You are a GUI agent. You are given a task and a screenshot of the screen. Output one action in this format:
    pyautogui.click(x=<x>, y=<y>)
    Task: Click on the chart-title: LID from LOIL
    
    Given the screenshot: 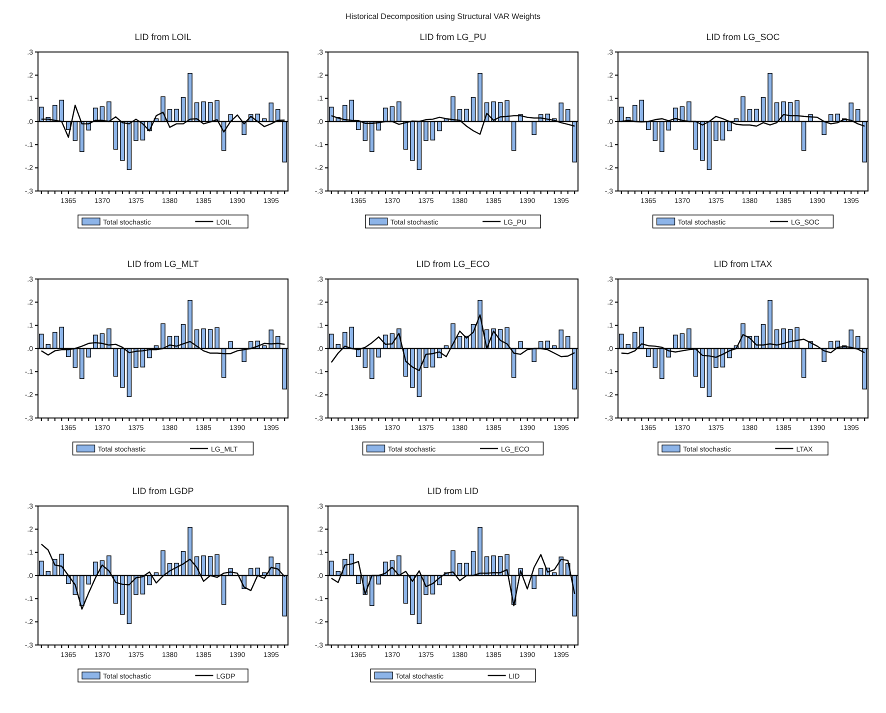 What is the action you would take?
    pyautogui.click(x=163, y=37)
    